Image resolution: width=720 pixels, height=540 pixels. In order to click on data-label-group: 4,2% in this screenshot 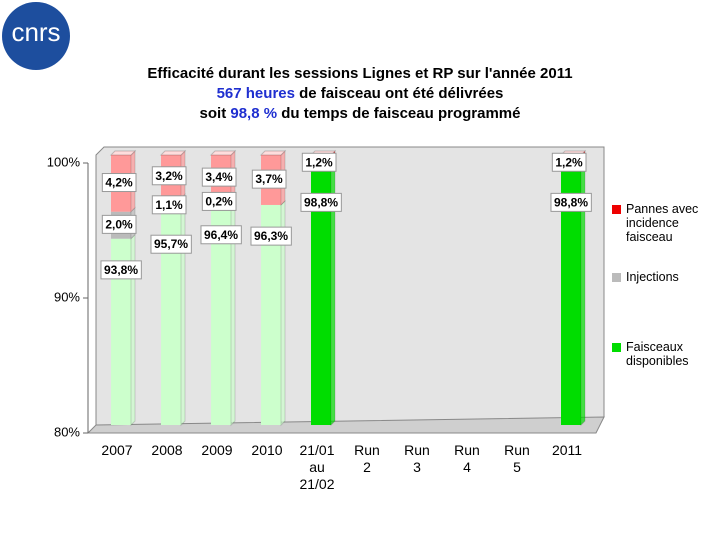, I will do `click(119, 183)`.